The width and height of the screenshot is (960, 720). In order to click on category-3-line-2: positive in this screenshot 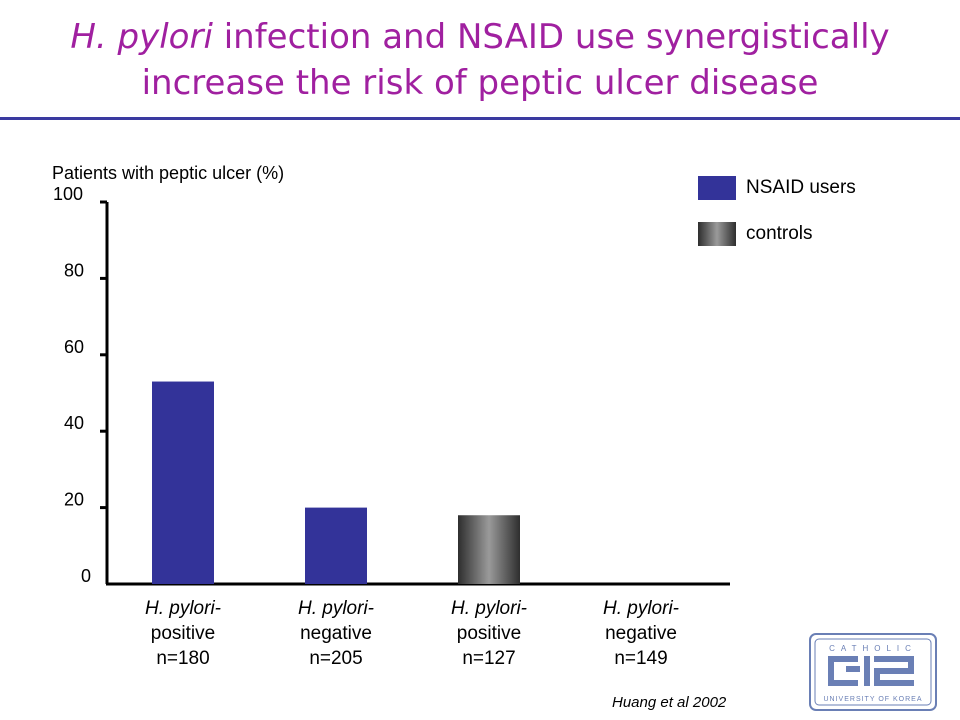, I will do `click(489, 633)`.